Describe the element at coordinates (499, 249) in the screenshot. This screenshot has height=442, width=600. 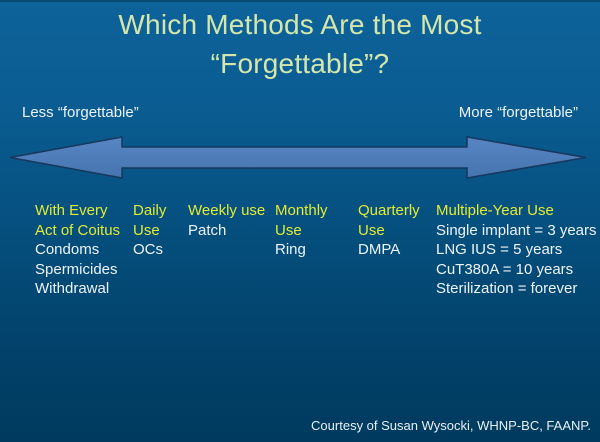
I see `method-item: LNG IUS = 5 years` at that location.